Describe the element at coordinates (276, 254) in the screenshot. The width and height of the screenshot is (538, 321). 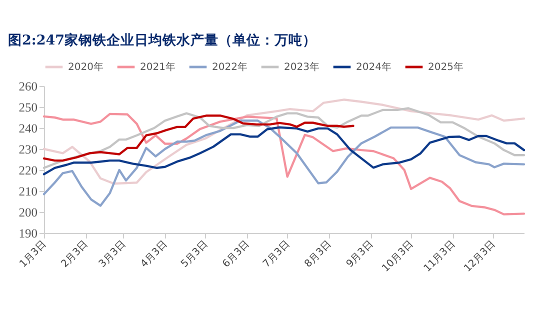
I see `x-tick-label: 7月3日` at that location.